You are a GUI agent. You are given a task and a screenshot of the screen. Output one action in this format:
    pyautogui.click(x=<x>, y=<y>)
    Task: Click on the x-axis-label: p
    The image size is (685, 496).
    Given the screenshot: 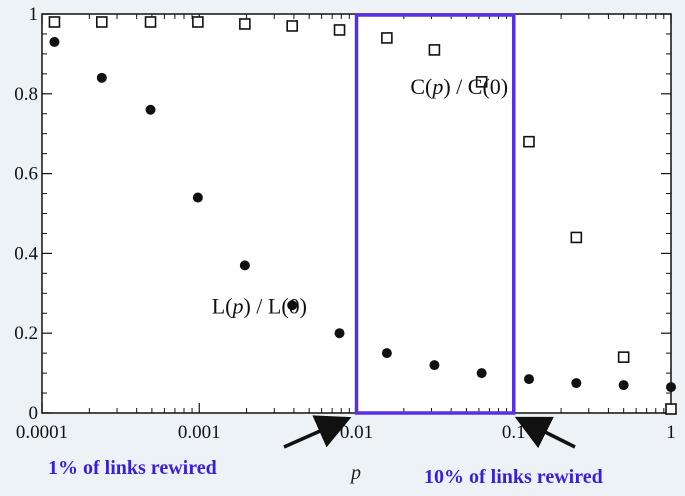 What is the action you would take?
    pyautogui.click(x=355, y=473)
    